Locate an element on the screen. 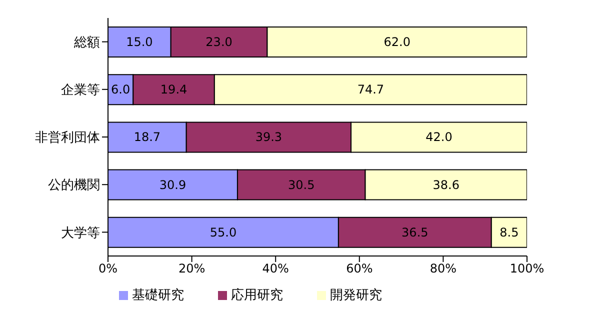 Image resolution: width=597 pixels, height=322 pixels. data-label: 8.5 is located at coordinates (509, 232).